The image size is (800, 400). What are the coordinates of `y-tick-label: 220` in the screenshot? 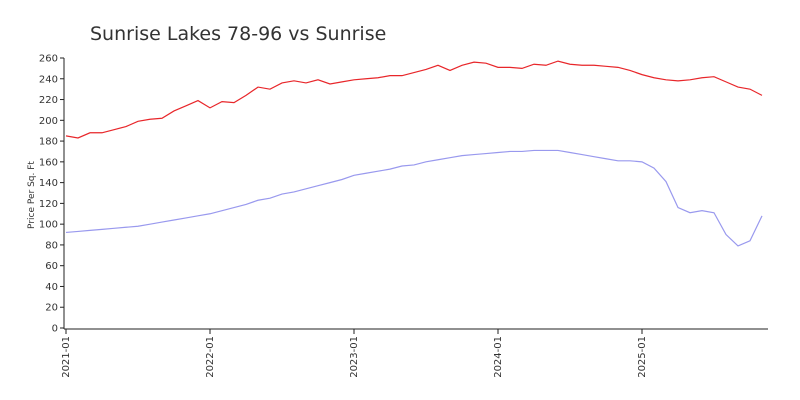 It's located at (48, 100).